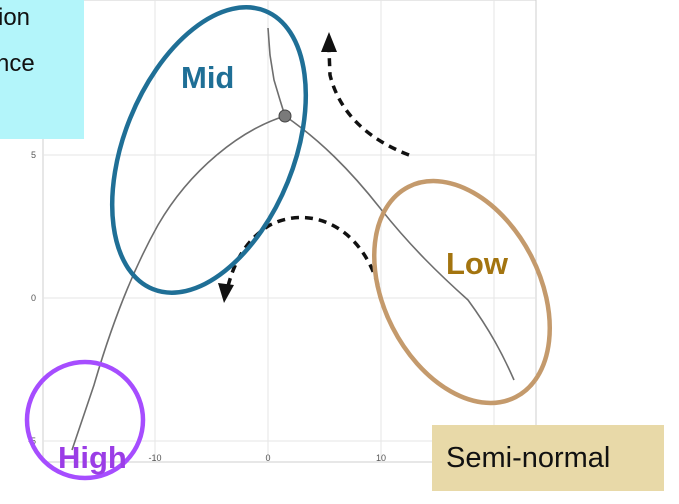 Image resolution: width=679 pixels, height=504 pixels. I want to click on caption-line-2: nce, so click(17, 63).